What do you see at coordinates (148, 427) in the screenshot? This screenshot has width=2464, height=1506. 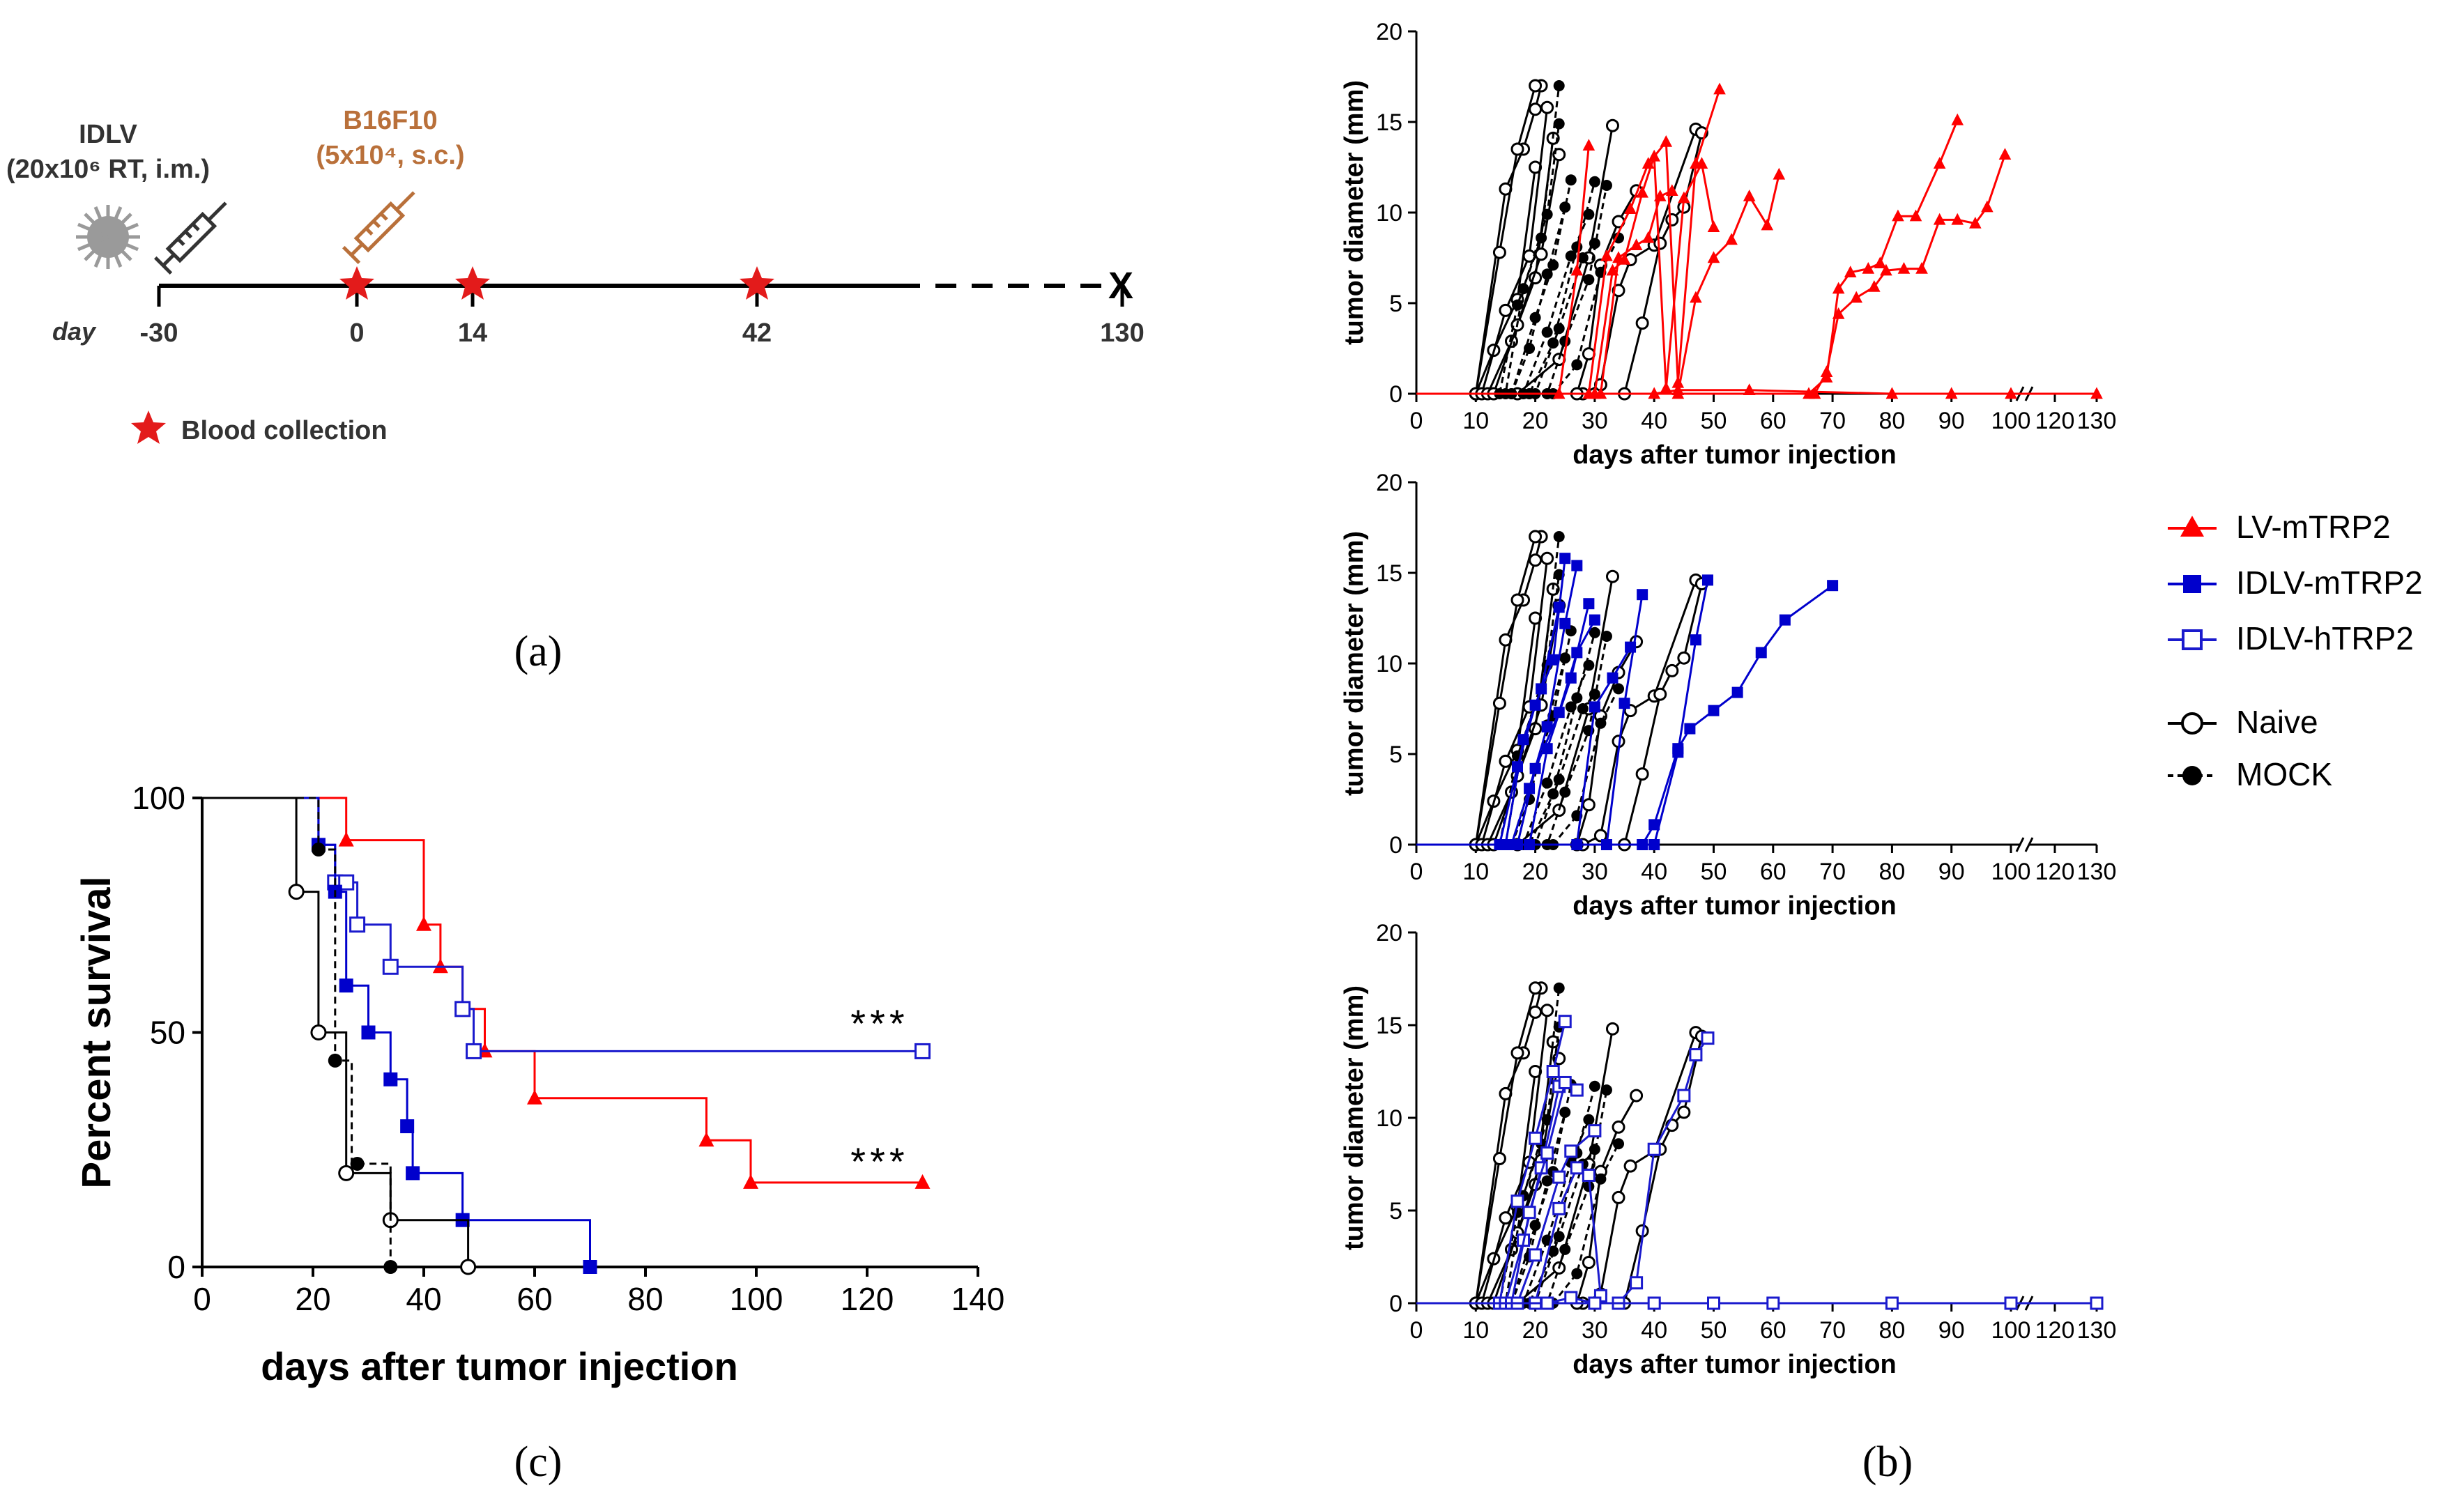 I see `legend-star-icon` at bounding box center [148, 427].